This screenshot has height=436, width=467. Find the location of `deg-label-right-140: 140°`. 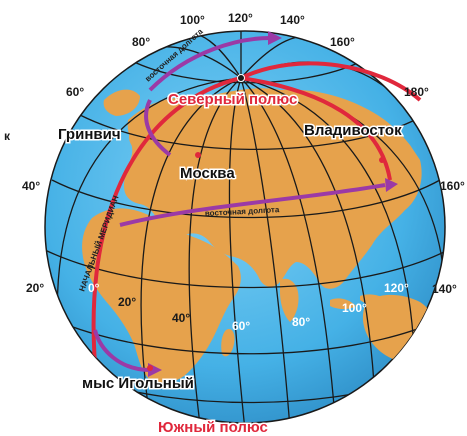

deg-label-right-140: 140° is located at coordinates (444, 289).